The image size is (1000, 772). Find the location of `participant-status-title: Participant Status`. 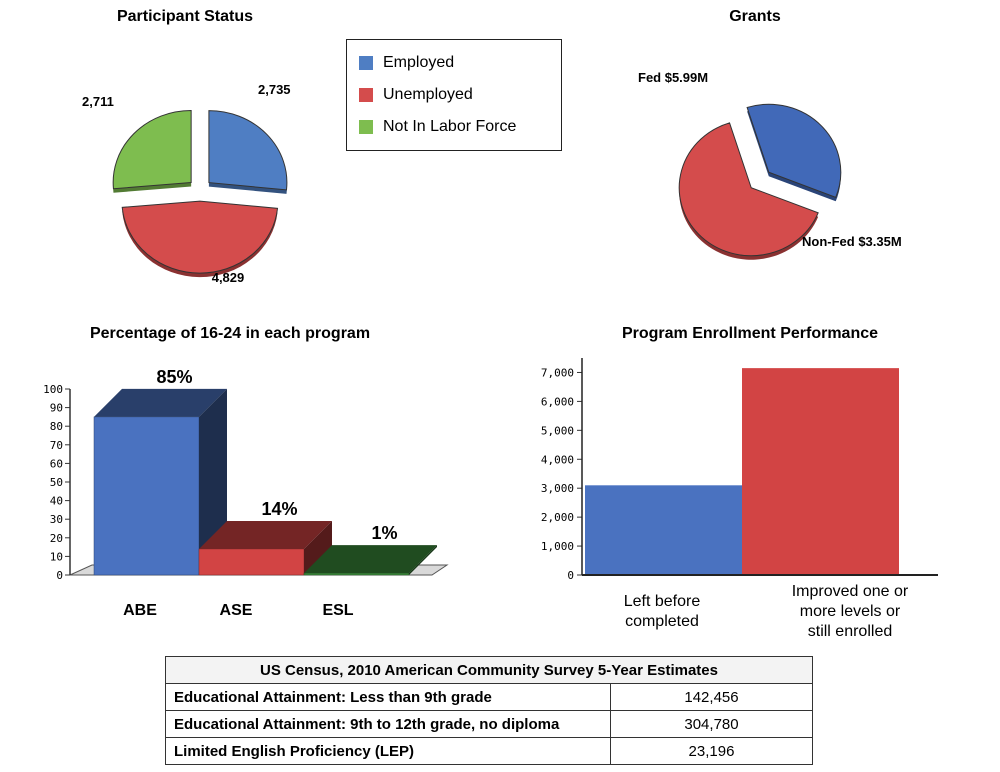

participant-status-title: Participant Status is located at coordinates (185, 16).